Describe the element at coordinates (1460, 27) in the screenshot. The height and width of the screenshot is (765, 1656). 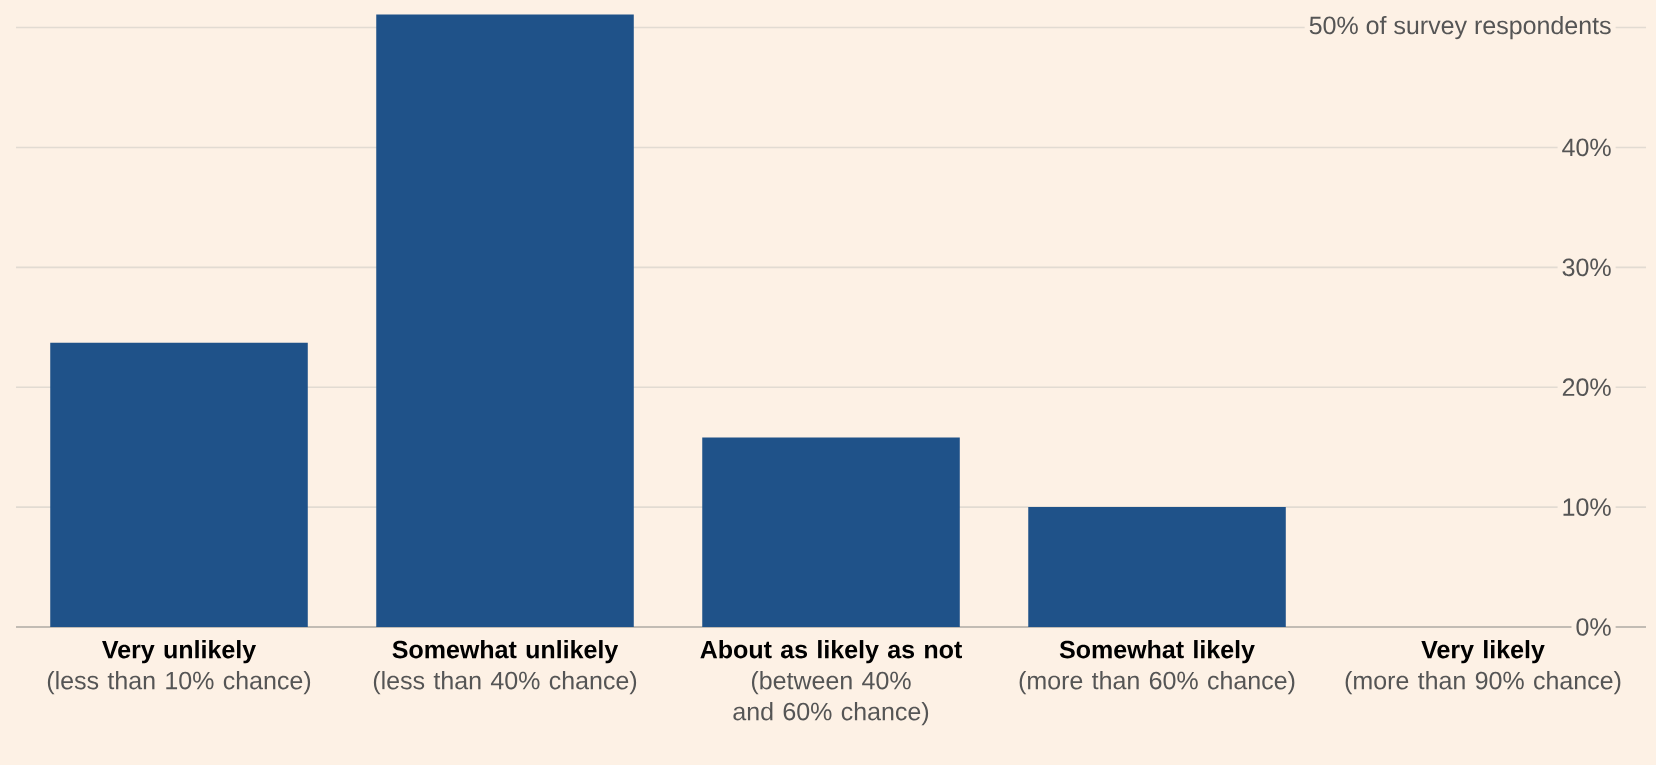
I see `y-tick-label: 50% of survey respondents` at that location.